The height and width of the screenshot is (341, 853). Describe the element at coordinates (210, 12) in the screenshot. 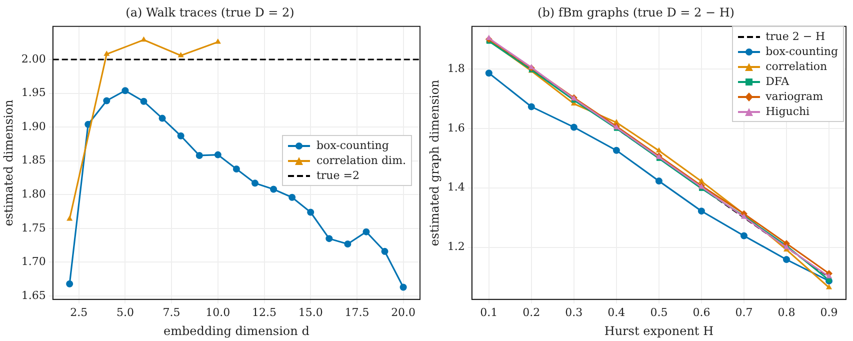

I see `chart-title: (a) Walk traces (true D = 2)` at that location.